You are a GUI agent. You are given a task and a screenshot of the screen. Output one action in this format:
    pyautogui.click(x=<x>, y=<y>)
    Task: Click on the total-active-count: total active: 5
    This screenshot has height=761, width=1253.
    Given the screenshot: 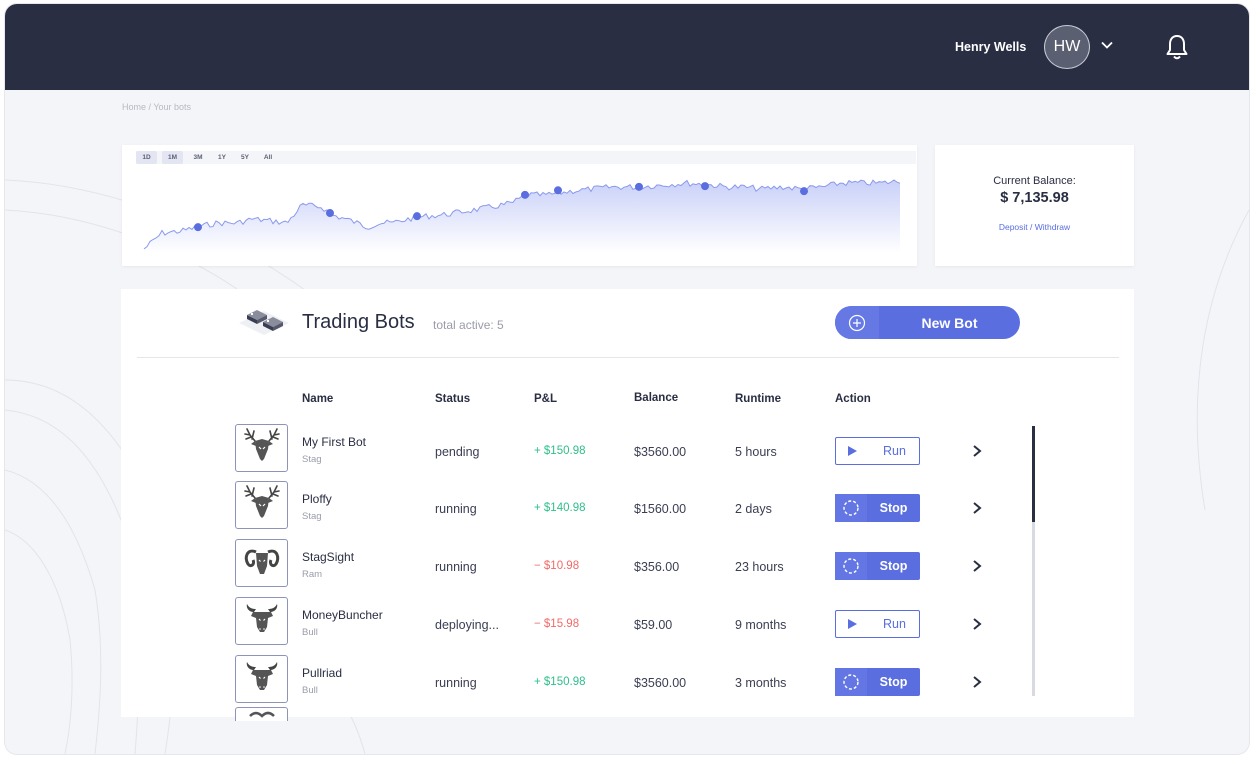 What is the action you would take?
    pyautogui.click(x=468, y=325)
    